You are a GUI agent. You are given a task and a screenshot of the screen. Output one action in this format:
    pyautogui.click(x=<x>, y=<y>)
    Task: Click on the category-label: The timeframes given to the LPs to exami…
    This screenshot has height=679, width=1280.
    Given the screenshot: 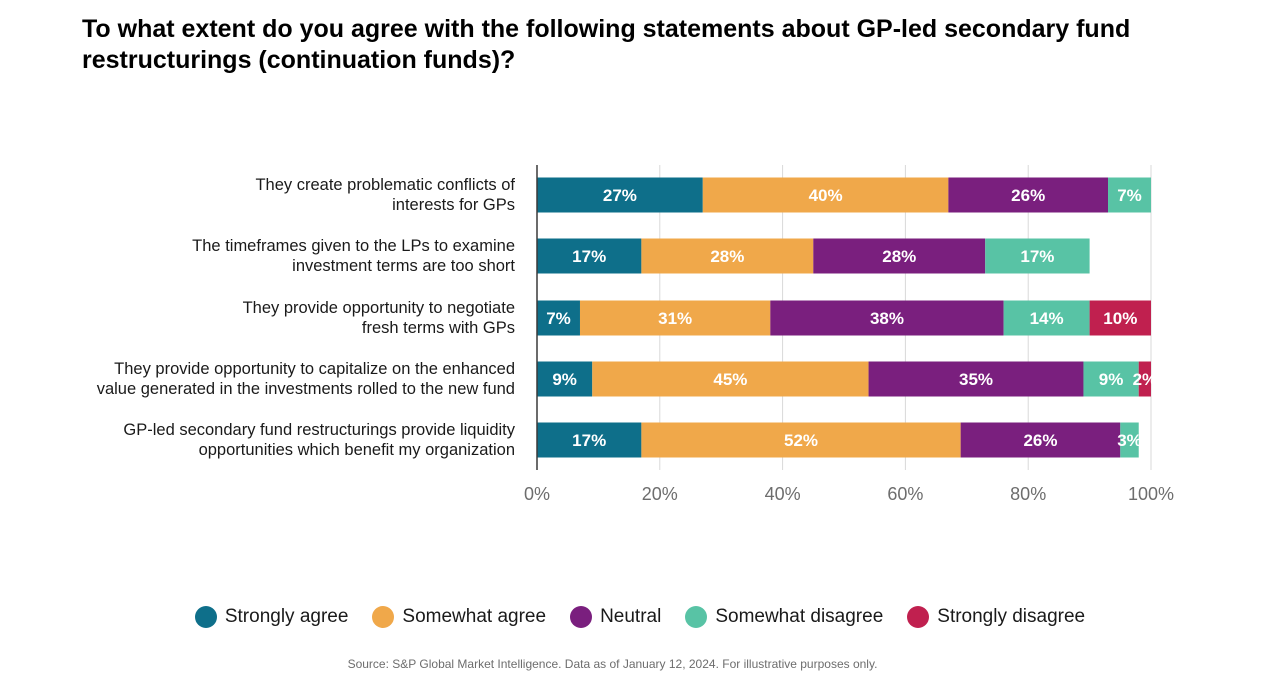 What is the action you would take?
    pyautogui.click(x=353, y=246)
    